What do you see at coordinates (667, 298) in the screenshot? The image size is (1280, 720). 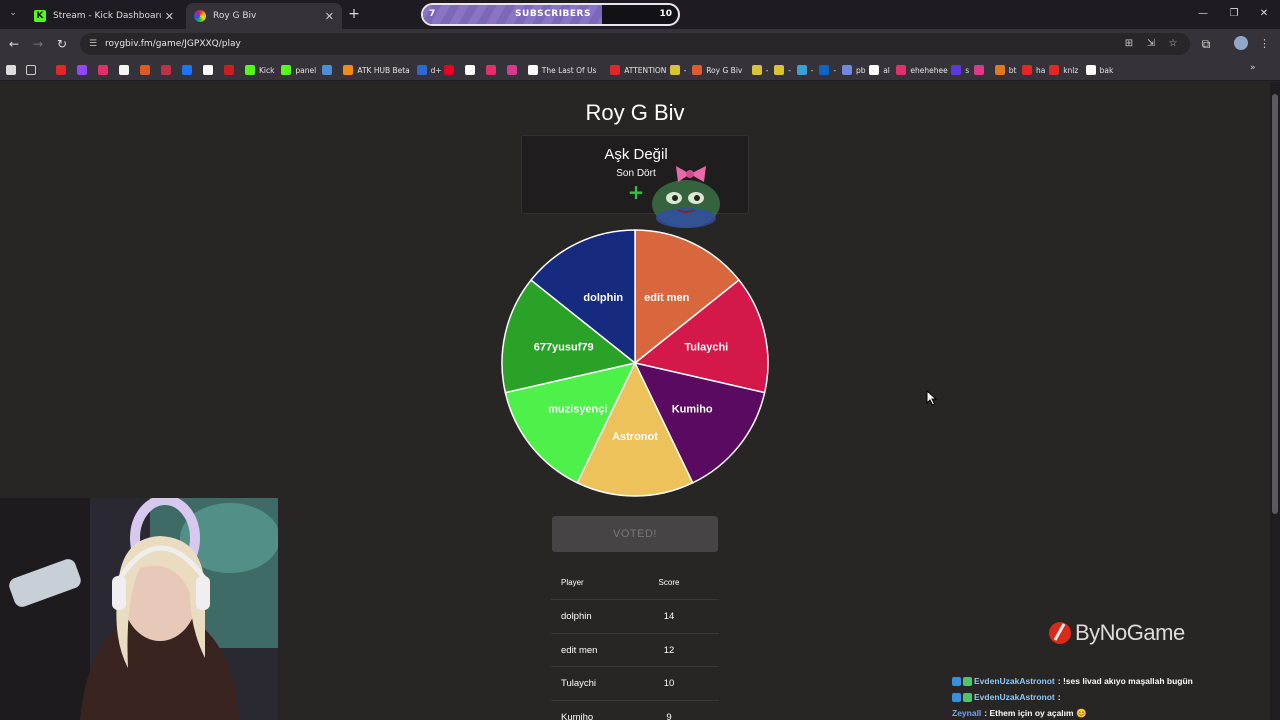 I see `wheel-segment-label: edit men` at bounding box center [667, 298].